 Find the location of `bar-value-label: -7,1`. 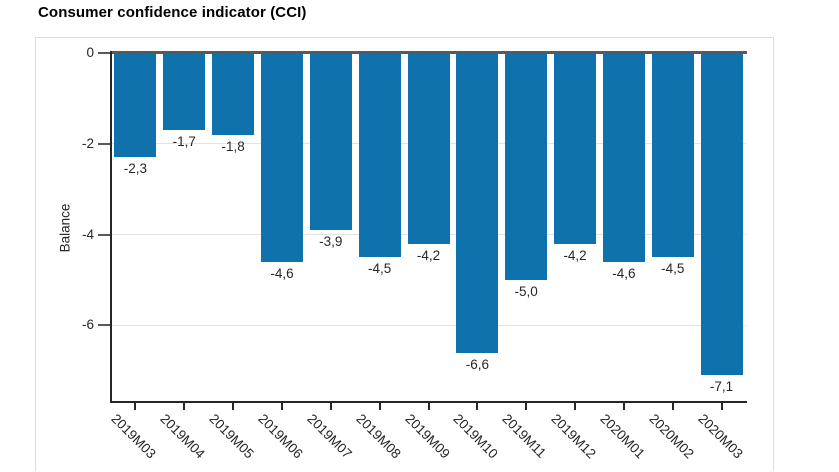

bar-value-label: -7,1 is located at coordinates (721, 387).